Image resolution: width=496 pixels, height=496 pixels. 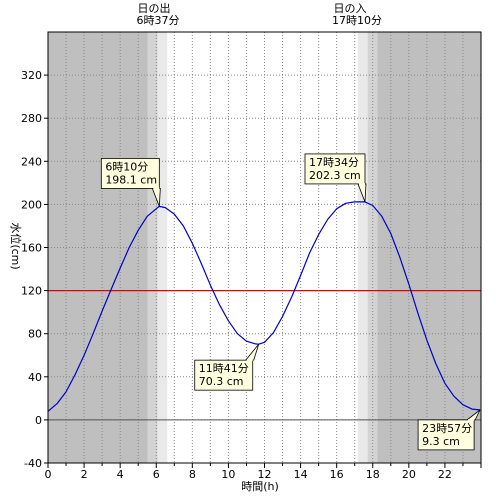 What do you see at coordinates (31, 291) in the screenshot?
I see `y-tick-label: 120` at bounding box center [31, 291].